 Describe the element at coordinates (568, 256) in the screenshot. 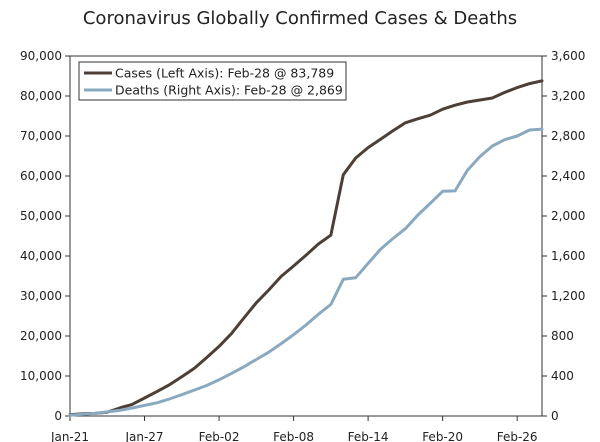

I see `right-tick-label: 1,600` at that location.